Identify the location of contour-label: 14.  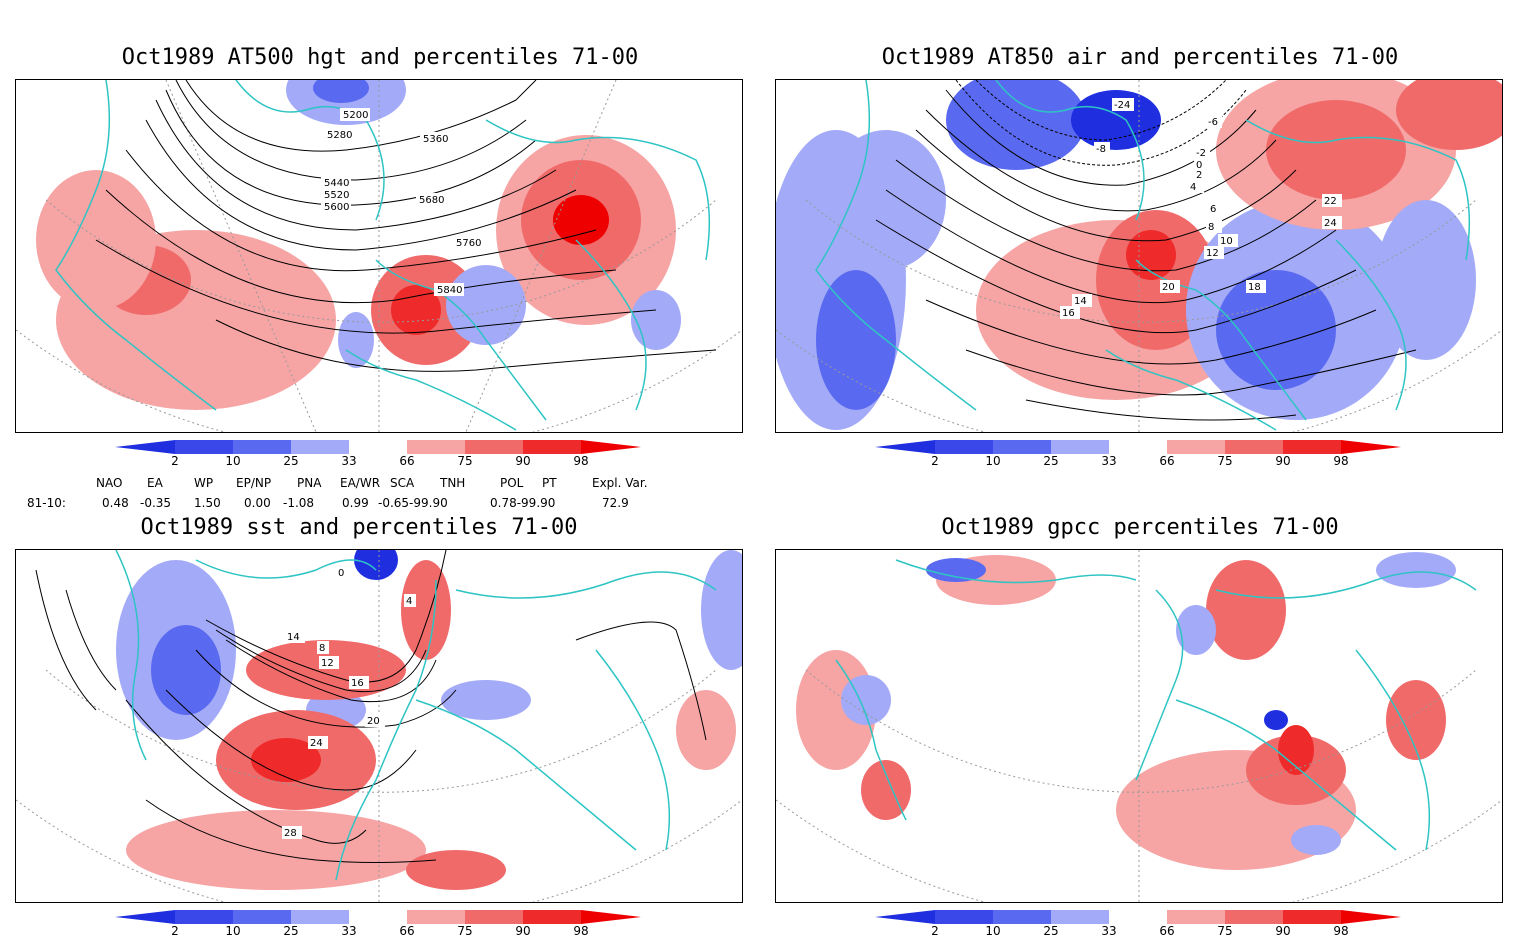
(293, 637).